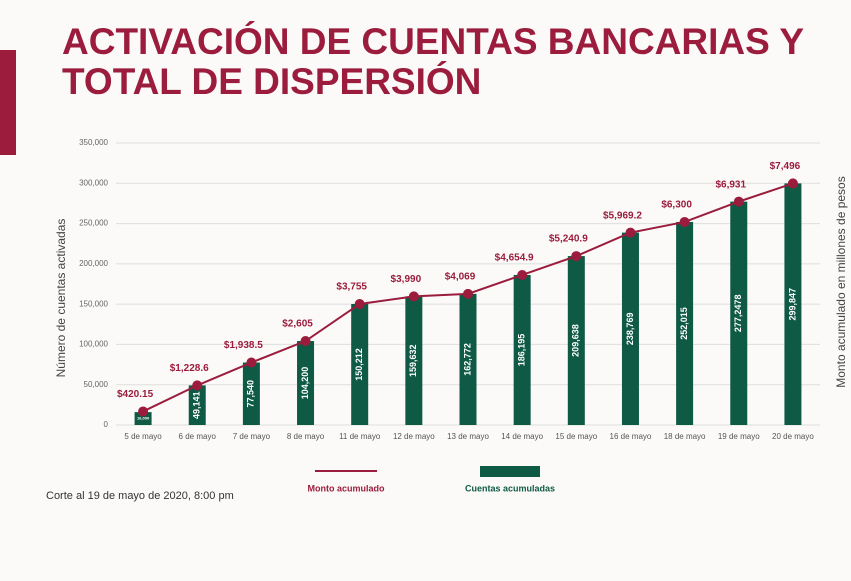 The height and width of the screenshot is (581, 851). I want to click on line-value-label: $4,654.9, so click(514, 258).